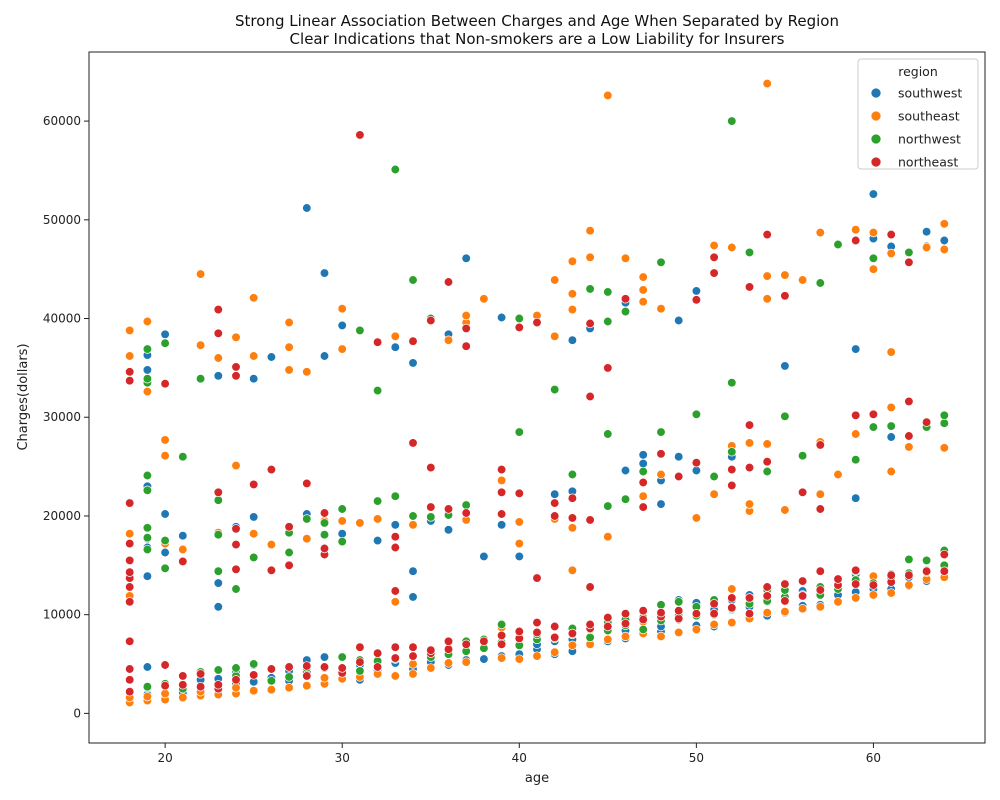  I want to click on legend-item-northeast: northeast, so click(914, 162).